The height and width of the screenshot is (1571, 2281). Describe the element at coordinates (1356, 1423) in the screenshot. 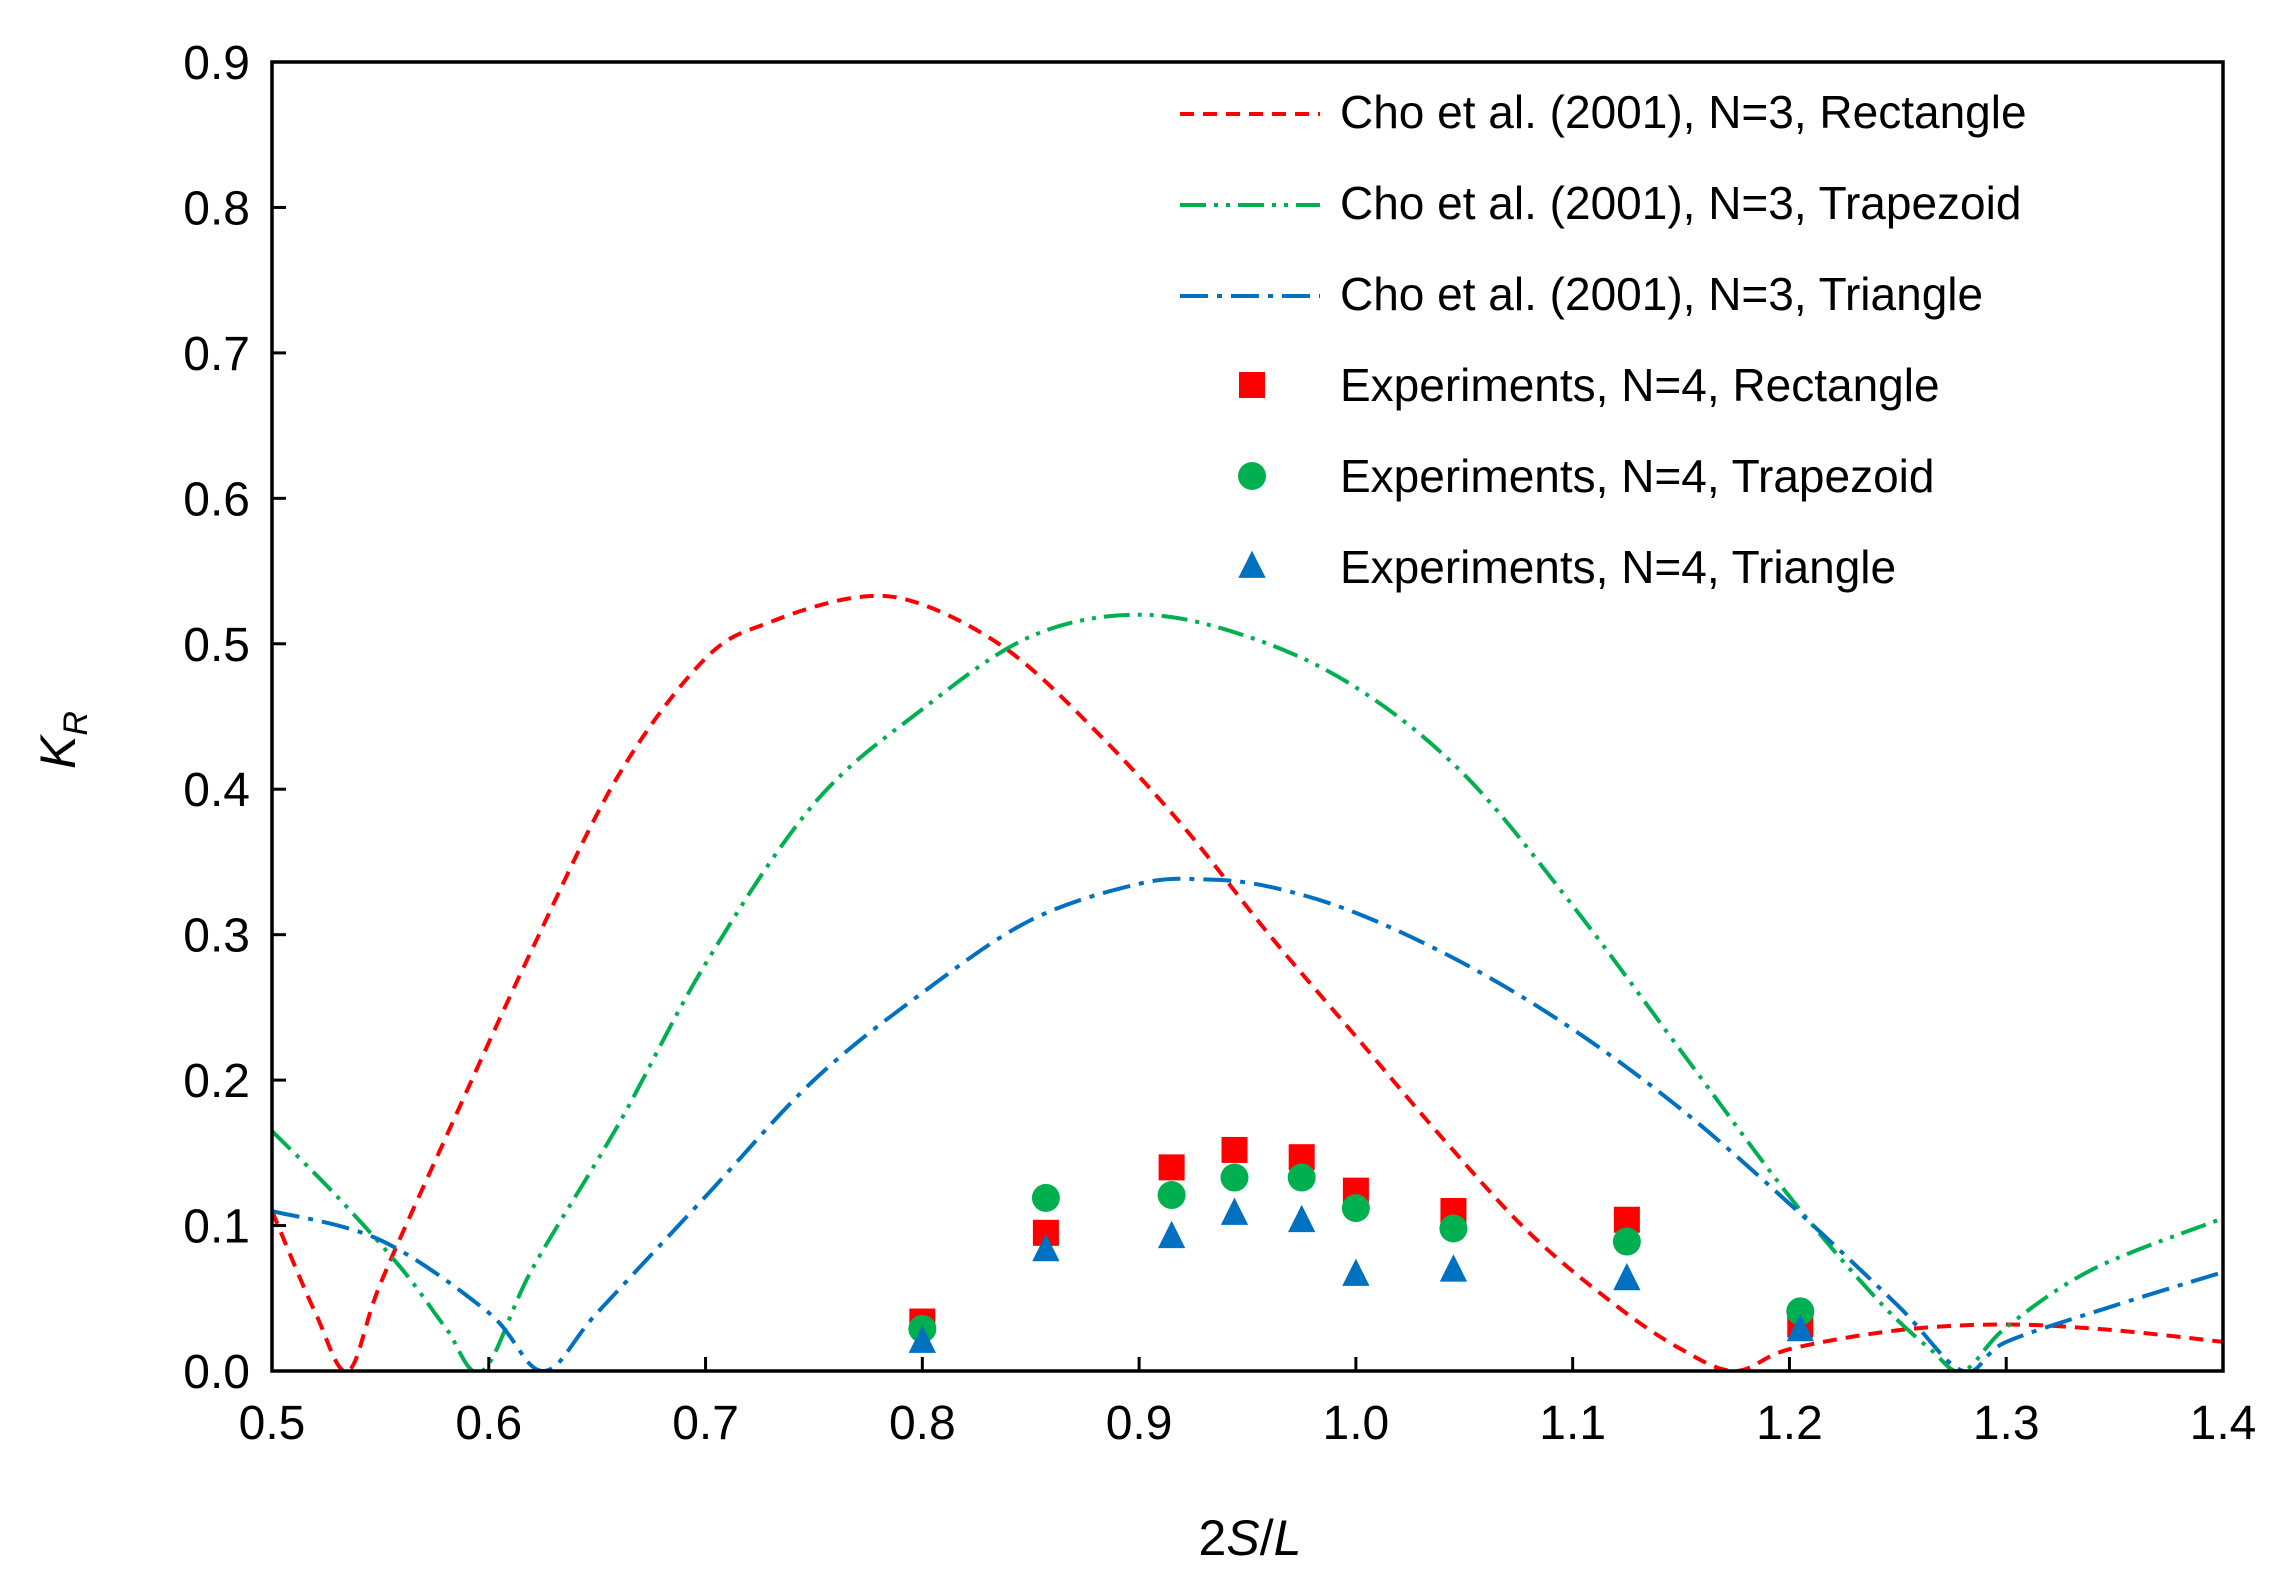

I see `x-tick-label: 1.0` at that location.